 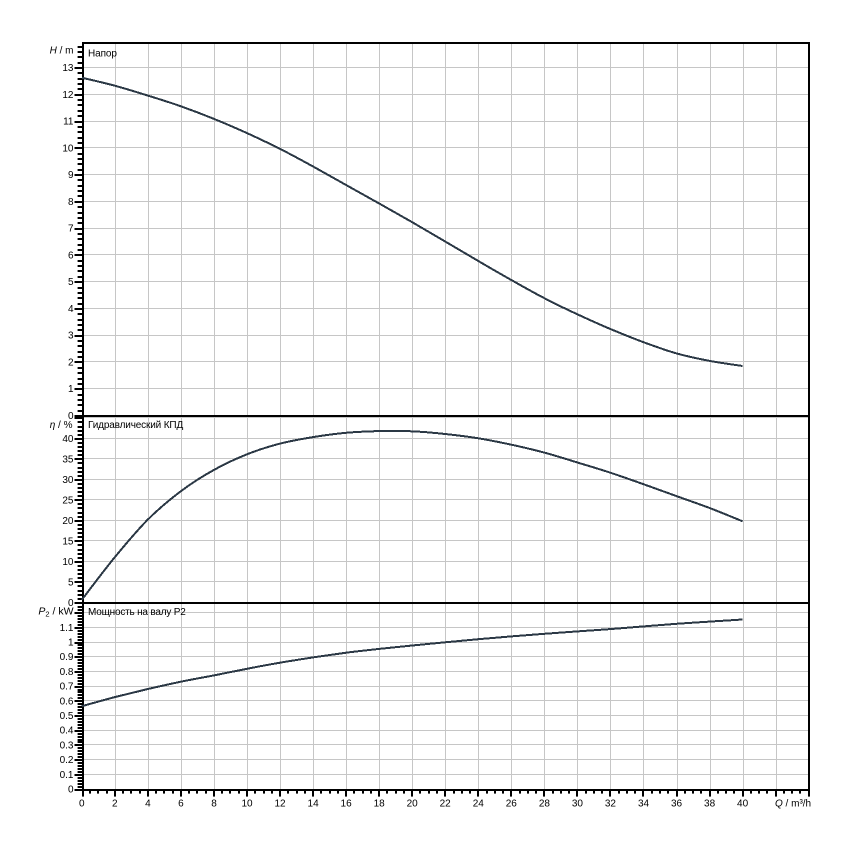 I want to click on svg-text: Мощность на валу P2, so click(x=137, y=612).